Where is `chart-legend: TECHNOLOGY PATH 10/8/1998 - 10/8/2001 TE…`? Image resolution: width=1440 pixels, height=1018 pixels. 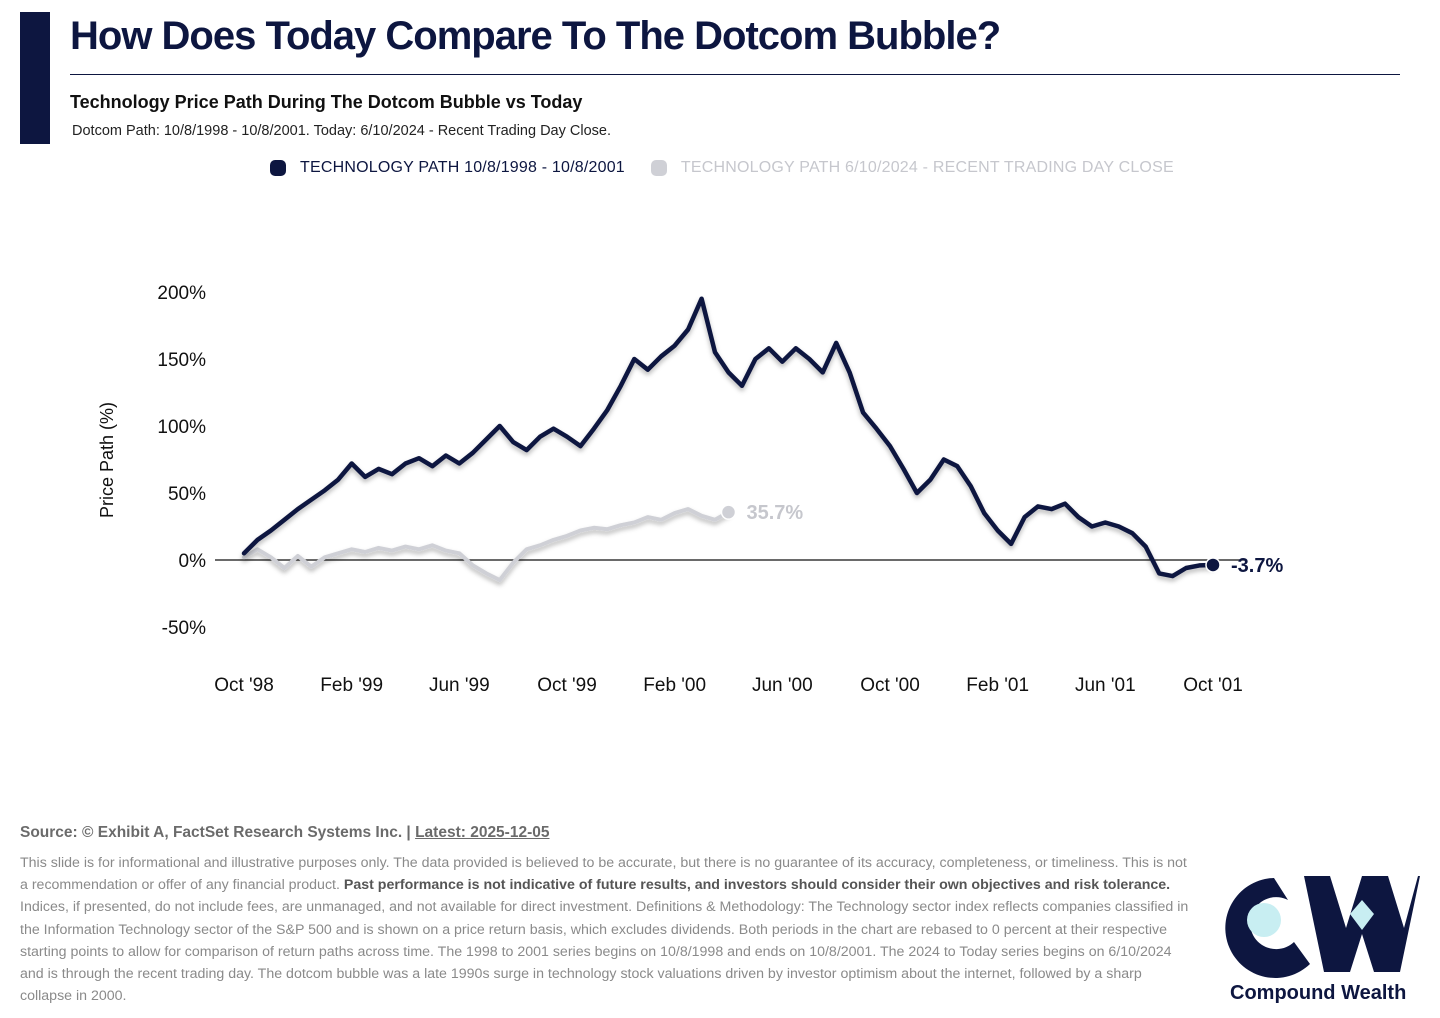
chart-legend: TECHNOLOGY PATH 10/8/1998 - 10/8/2001 TE… is located at coordinates (722, 168).